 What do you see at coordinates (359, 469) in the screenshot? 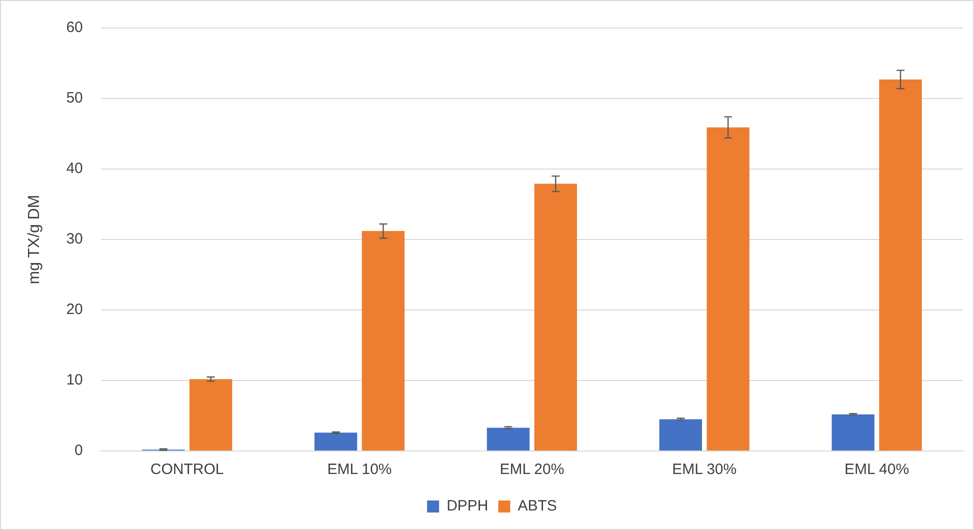
I see `x-tick-label: EML 10%` at bounding box center [359, 469].